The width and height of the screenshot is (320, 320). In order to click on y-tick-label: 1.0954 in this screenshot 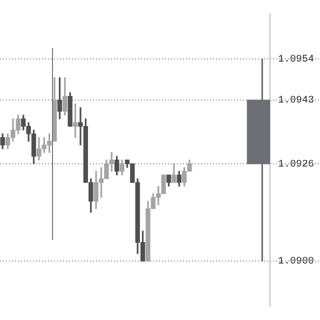, I will do `click(296, 60)`.